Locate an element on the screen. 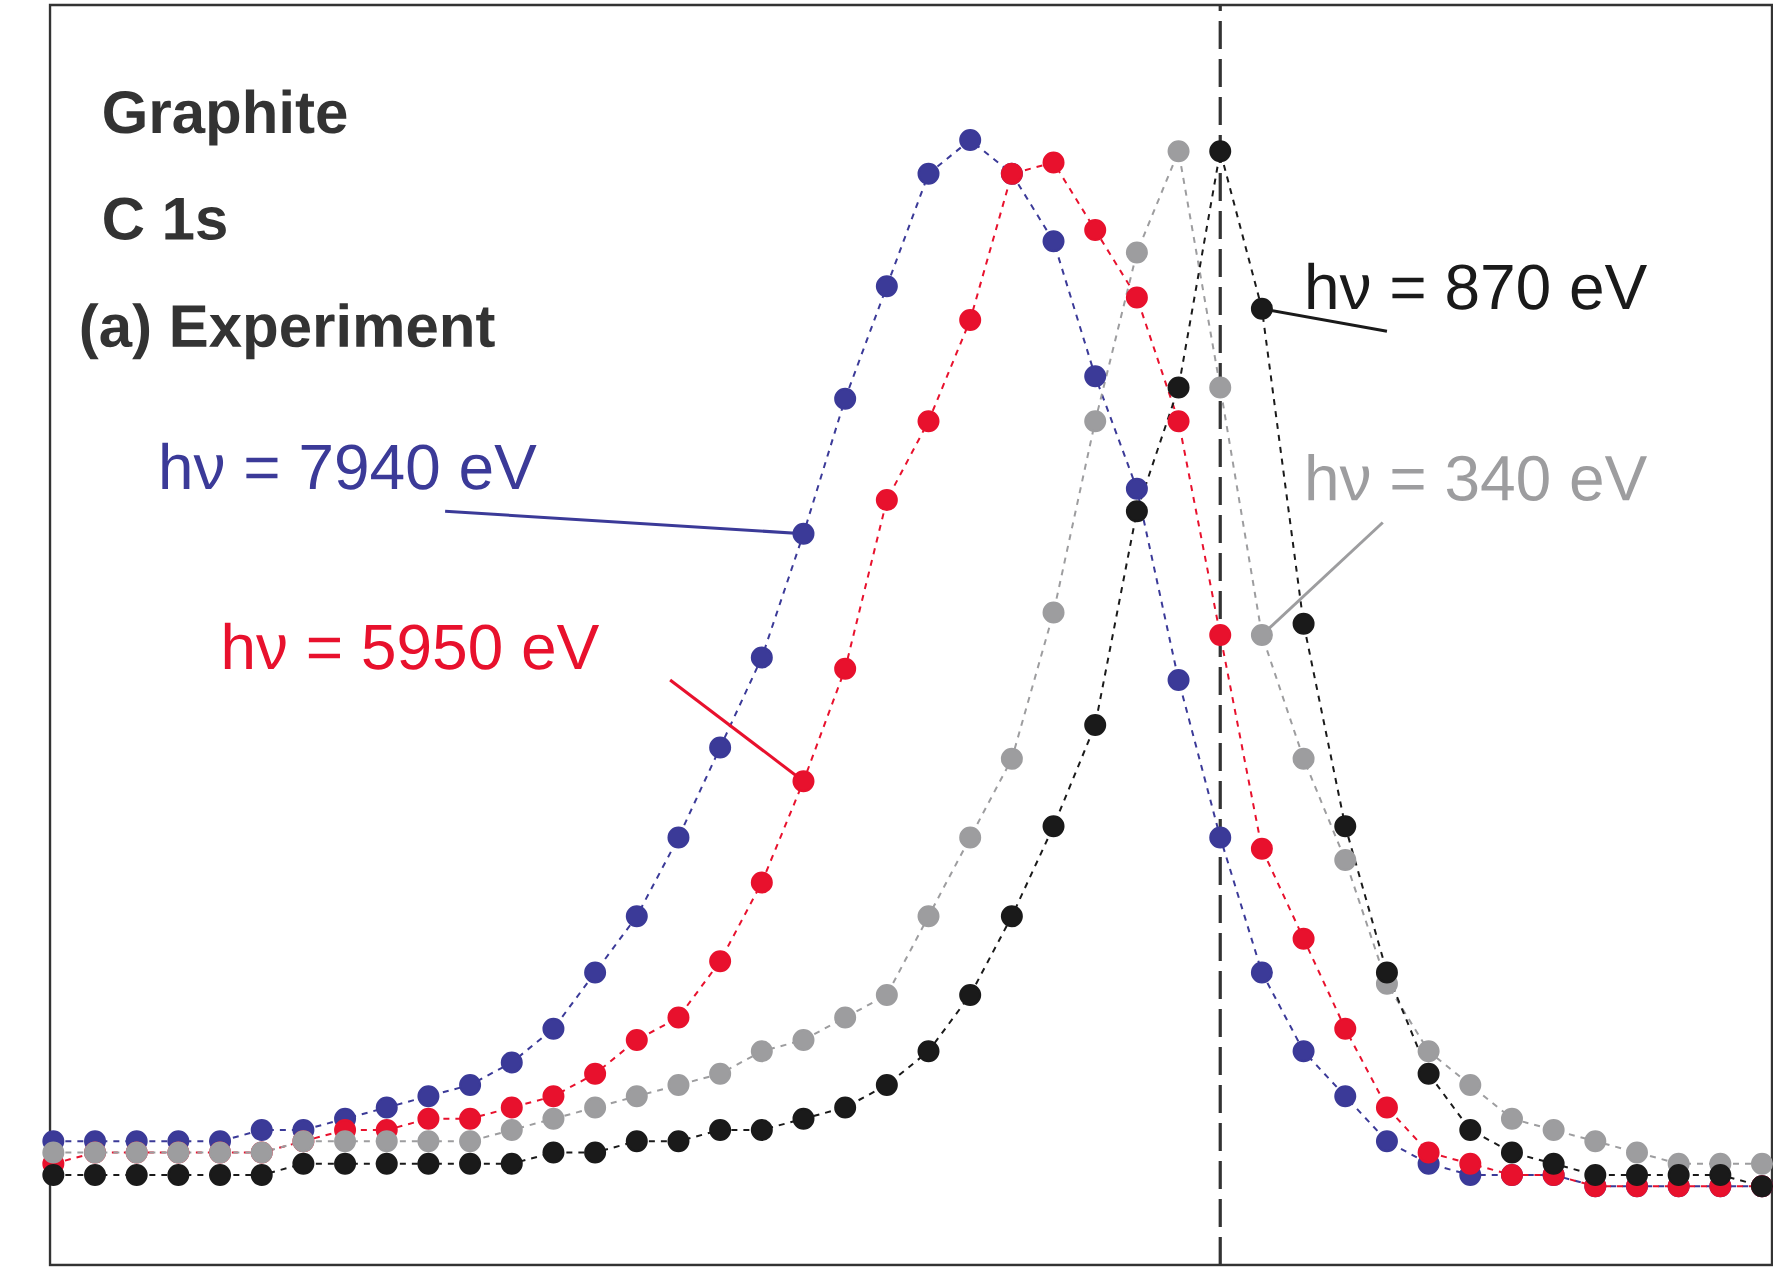 This screenshot has width=1773, height=1269. legend-label: hν = 870 eV is located at coordinates (1477, 286).